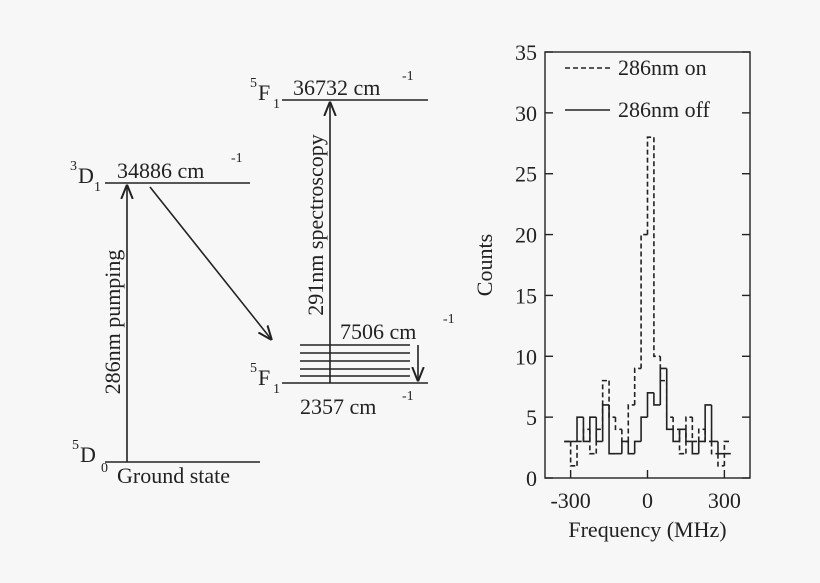  Describe the element at coordinates (662, 67) in the screenshot. I see `legend-label: 286nm on` at that location.